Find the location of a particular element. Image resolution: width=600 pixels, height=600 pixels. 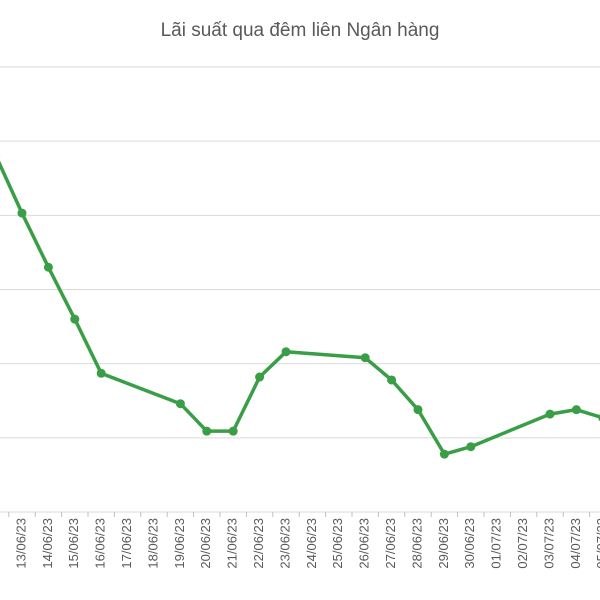

x-tick-label: 22/06/23 is located at coordinates (258, 543).